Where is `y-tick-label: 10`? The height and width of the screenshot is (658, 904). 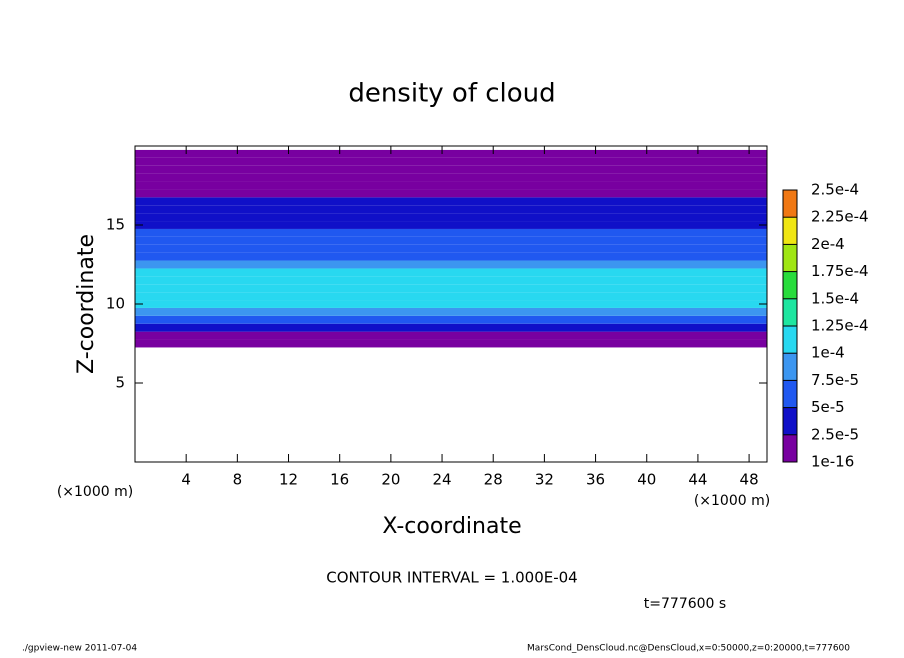
y-tick-label: 10 is located at coordinates (115, 304).